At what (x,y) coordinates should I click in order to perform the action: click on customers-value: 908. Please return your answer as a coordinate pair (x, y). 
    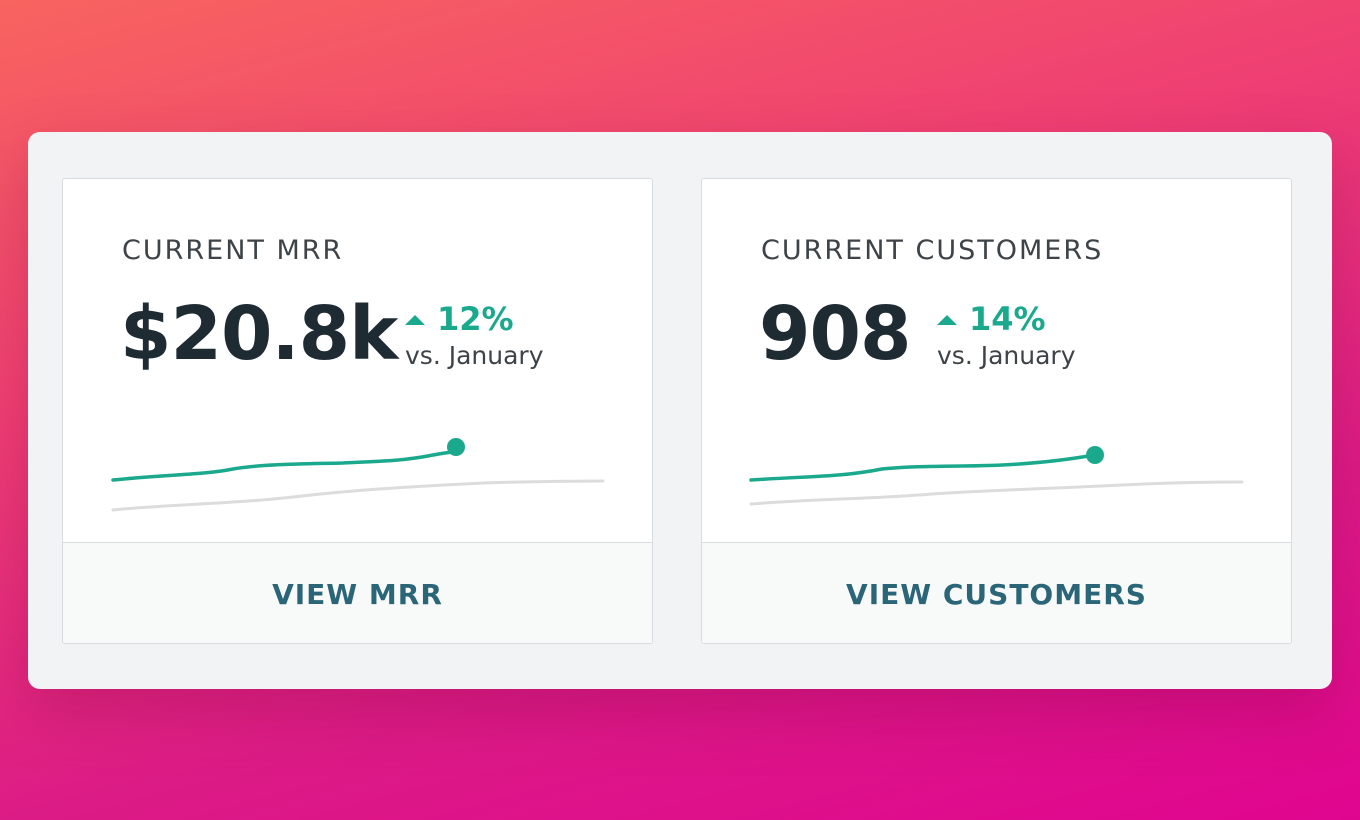
    Looking at the image, I should click on (835, 334).